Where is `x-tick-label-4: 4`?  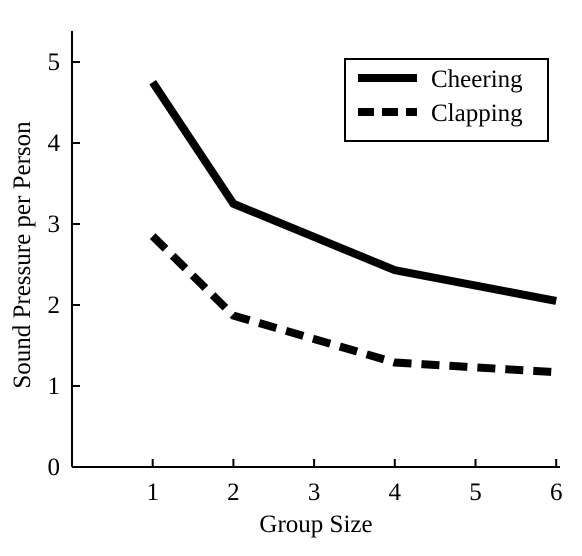 x-tick-label-4: 4 is located at coordinates (395, 492).